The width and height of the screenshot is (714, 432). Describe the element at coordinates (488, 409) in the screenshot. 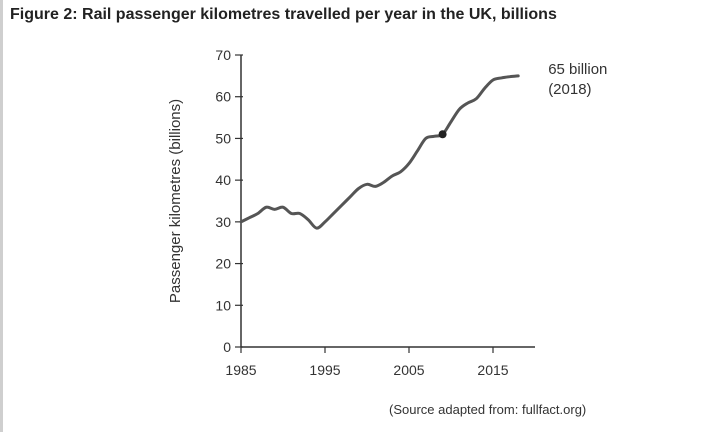

I see `source-note: (Source adapted from: fullfact.org)` at that location.